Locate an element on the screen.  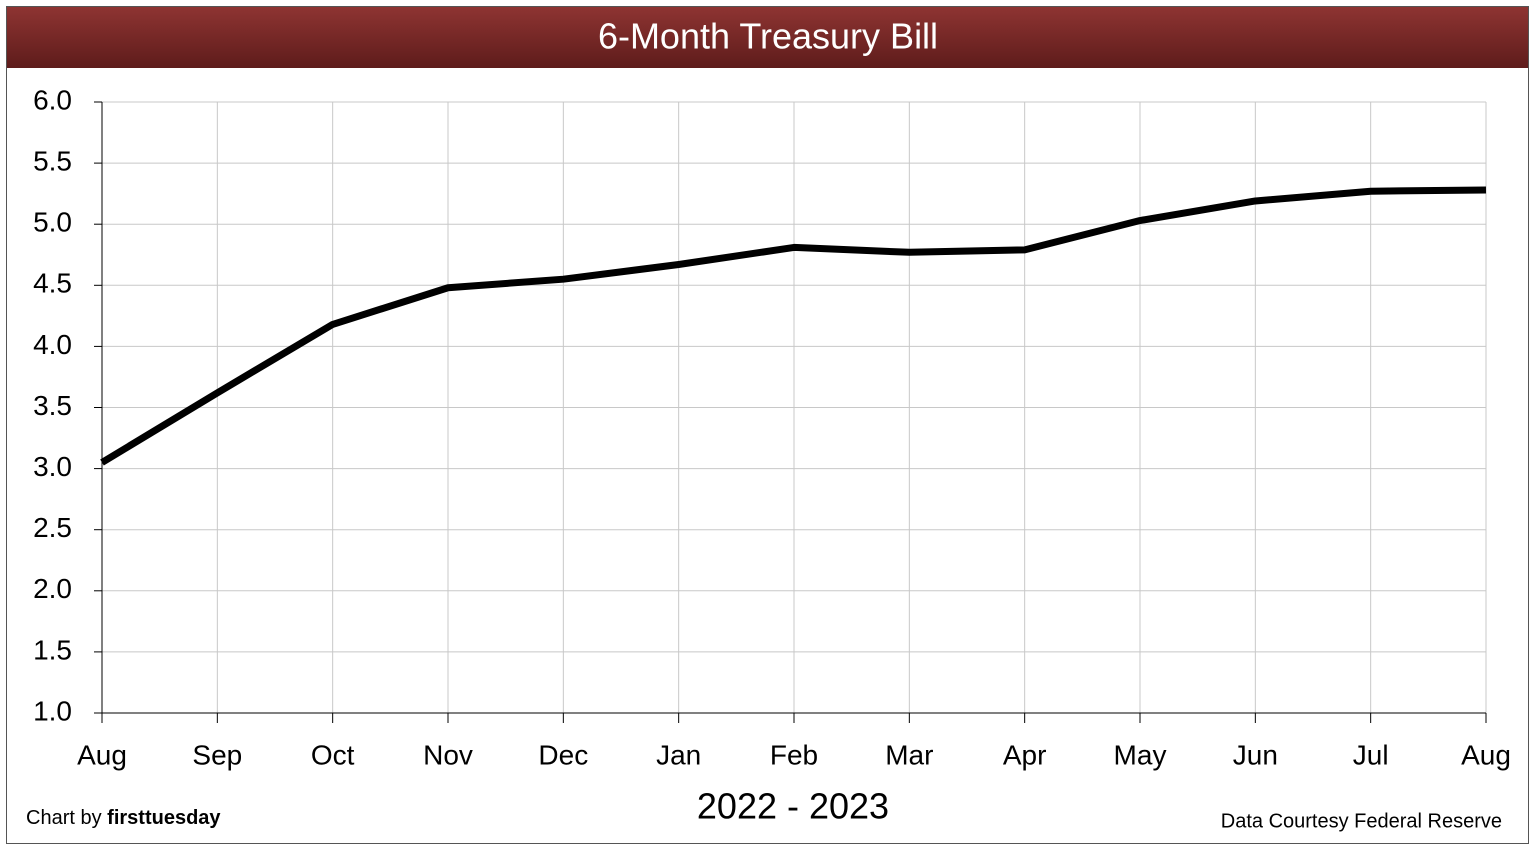
x-tick-label: Oct is located at coordinates (333, 754).